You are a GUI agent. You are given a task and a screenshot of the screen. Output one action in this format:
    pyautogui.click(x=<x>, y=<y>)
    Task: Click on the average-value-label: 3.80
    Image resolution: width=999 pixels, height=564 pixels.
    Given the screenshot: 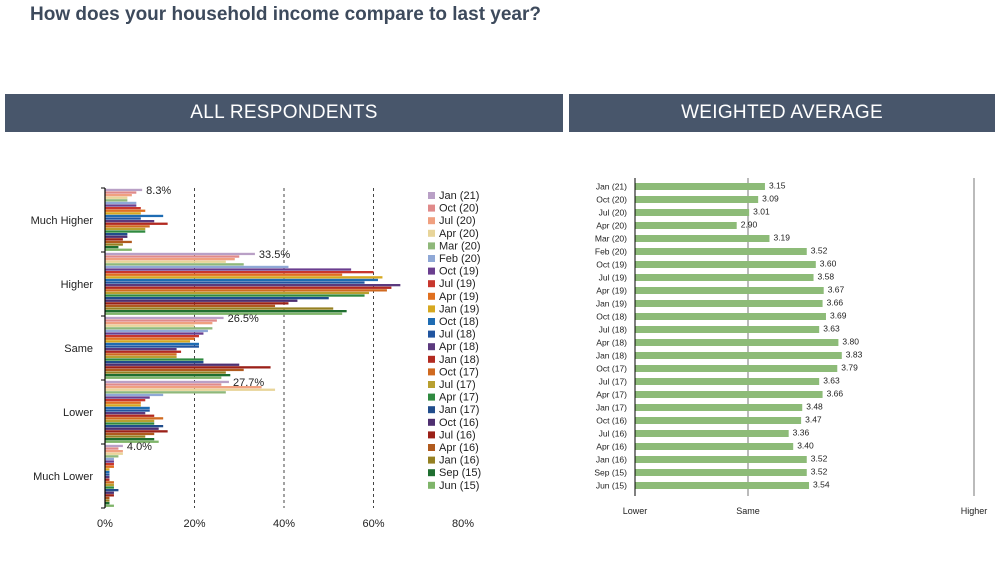 What is the action you would take?
    pyautogui.click(x=850, y=342)
    